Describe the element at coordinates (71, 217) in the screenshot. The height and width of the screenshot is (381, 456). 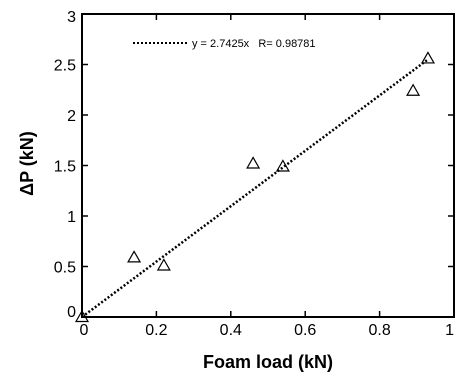
I see `y-tick-label: 1` at that location.